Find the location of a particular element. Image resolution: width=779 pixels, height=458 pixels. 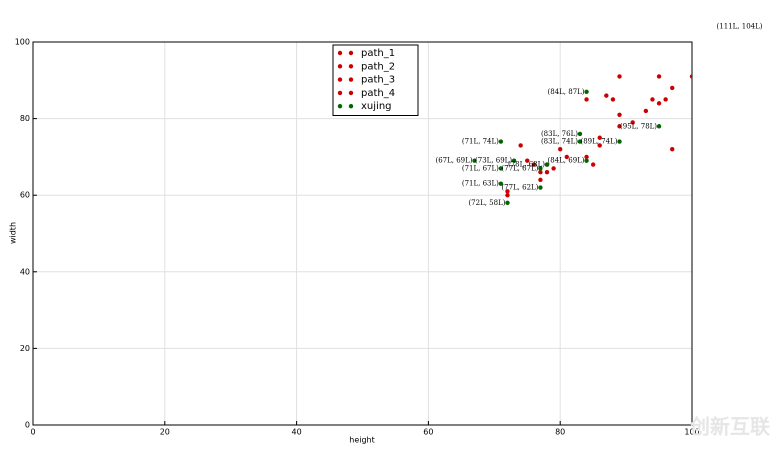

annotation: (71L, 63L) is located at coordinates (480, 184).